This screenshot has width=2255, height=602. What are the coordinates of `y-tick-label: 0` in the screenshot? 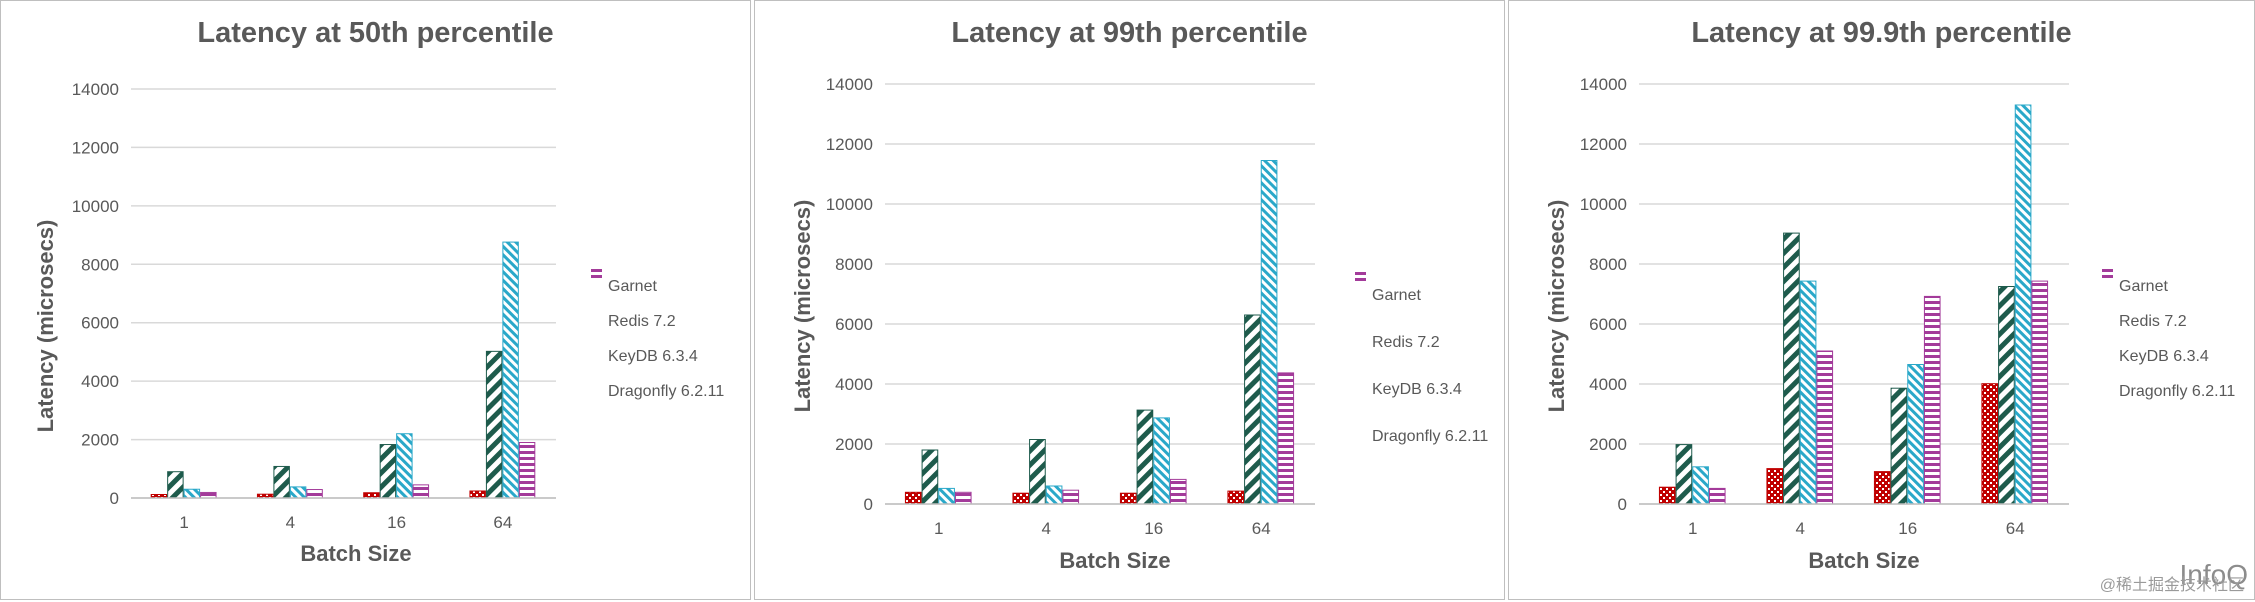 It's located at (868, 504).